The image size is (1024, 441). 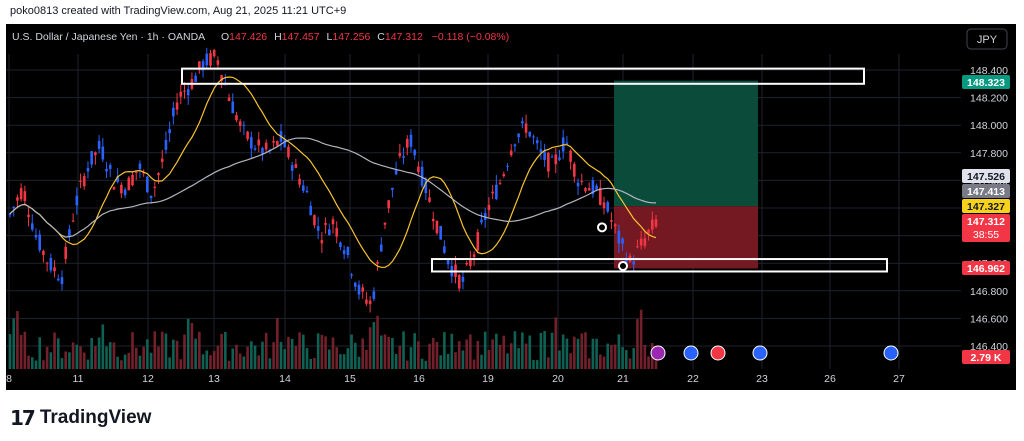 I want to click on price-badge-label: 147.312, so click(x=986, y=222).